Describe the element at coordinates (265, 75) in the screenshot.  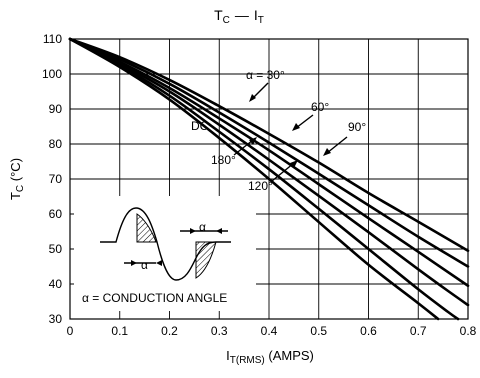
I see `label-alpha-30: α = 30°` at that location.